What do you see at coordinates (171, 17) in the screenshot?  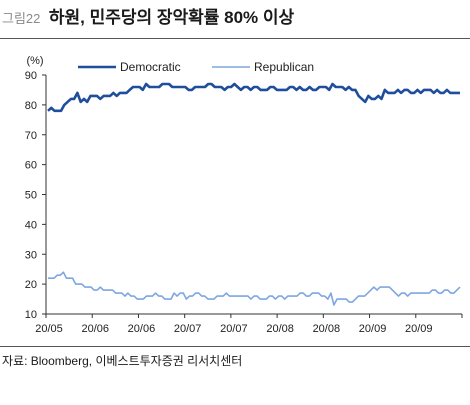 I see `figure-title-text: 하원, 민주당의 장악확률 80% 이상` at bounding box center [171, 17].